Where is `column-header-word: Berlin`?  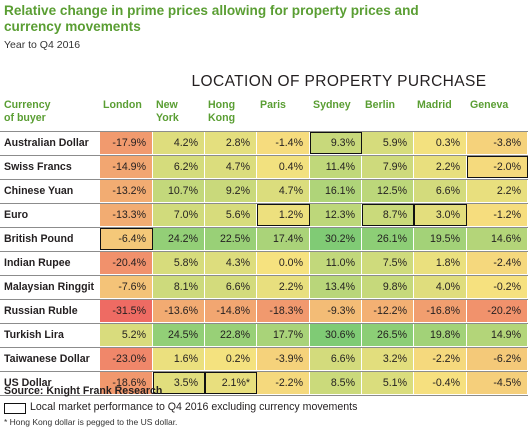 column-header-word: Berlin is located at coordinates (380, 105).